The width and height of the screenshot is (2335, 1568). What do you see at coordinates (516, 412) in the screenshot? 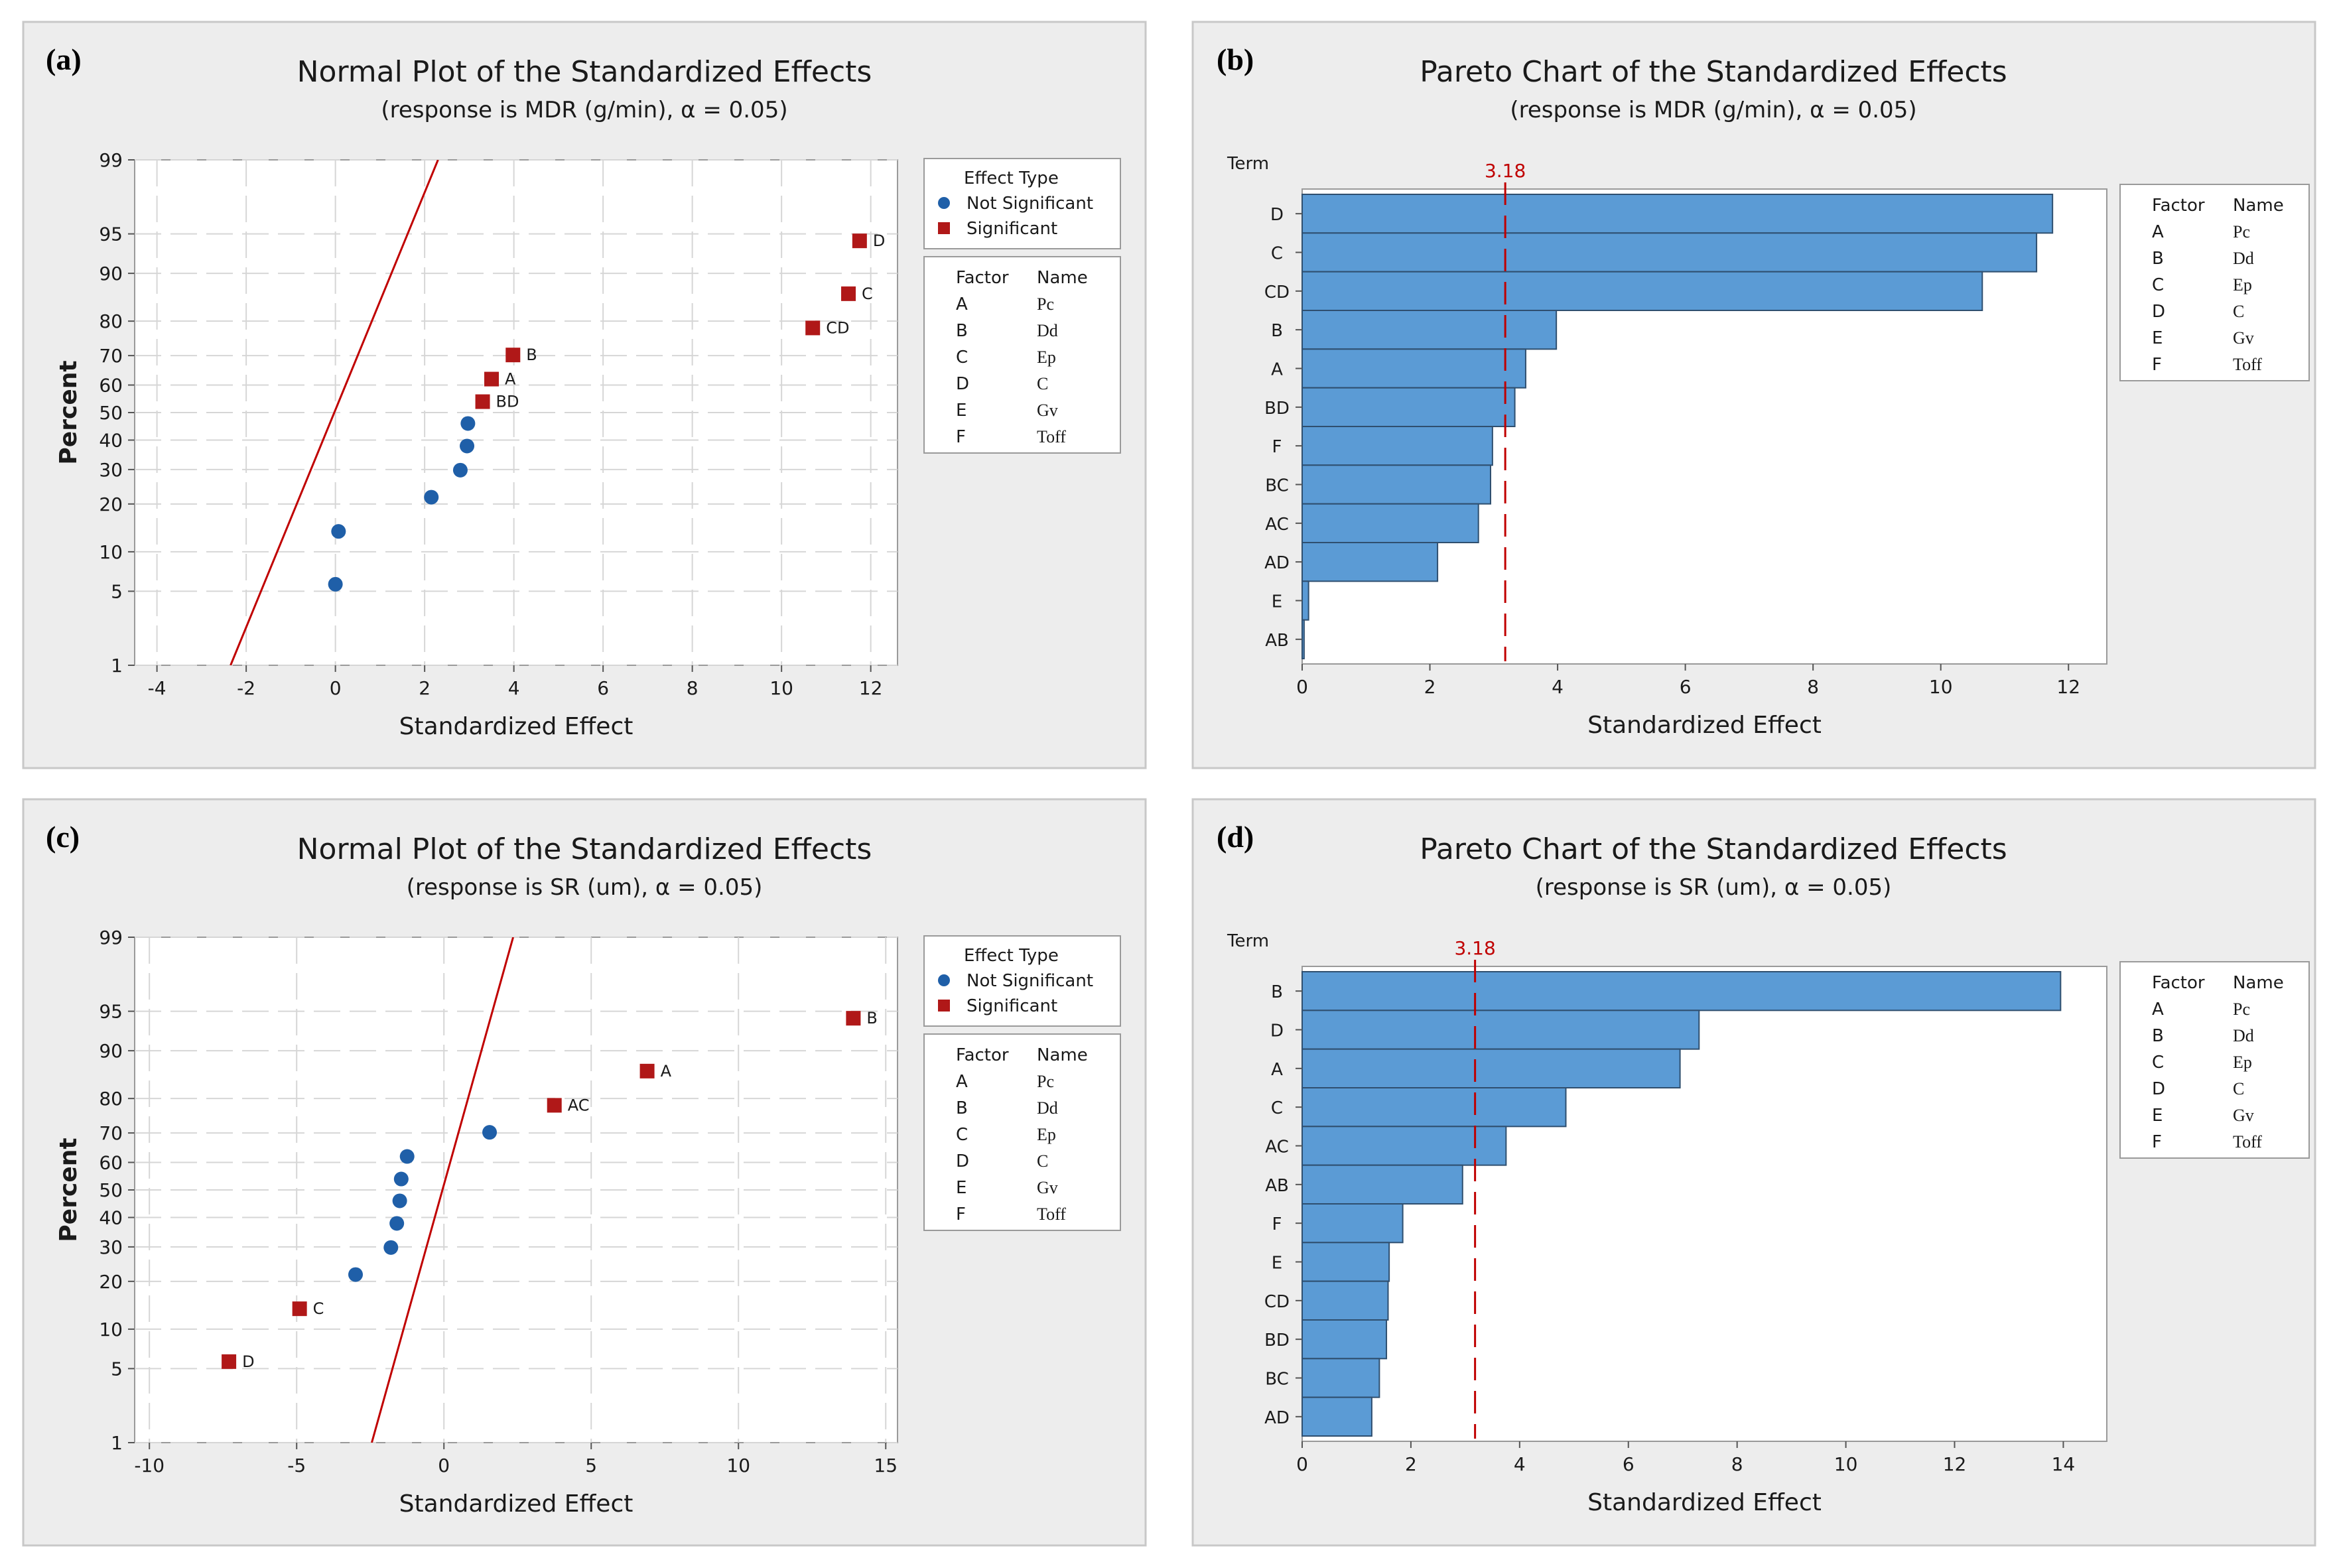
I see `gridlines` at bounding box center [516, 412].